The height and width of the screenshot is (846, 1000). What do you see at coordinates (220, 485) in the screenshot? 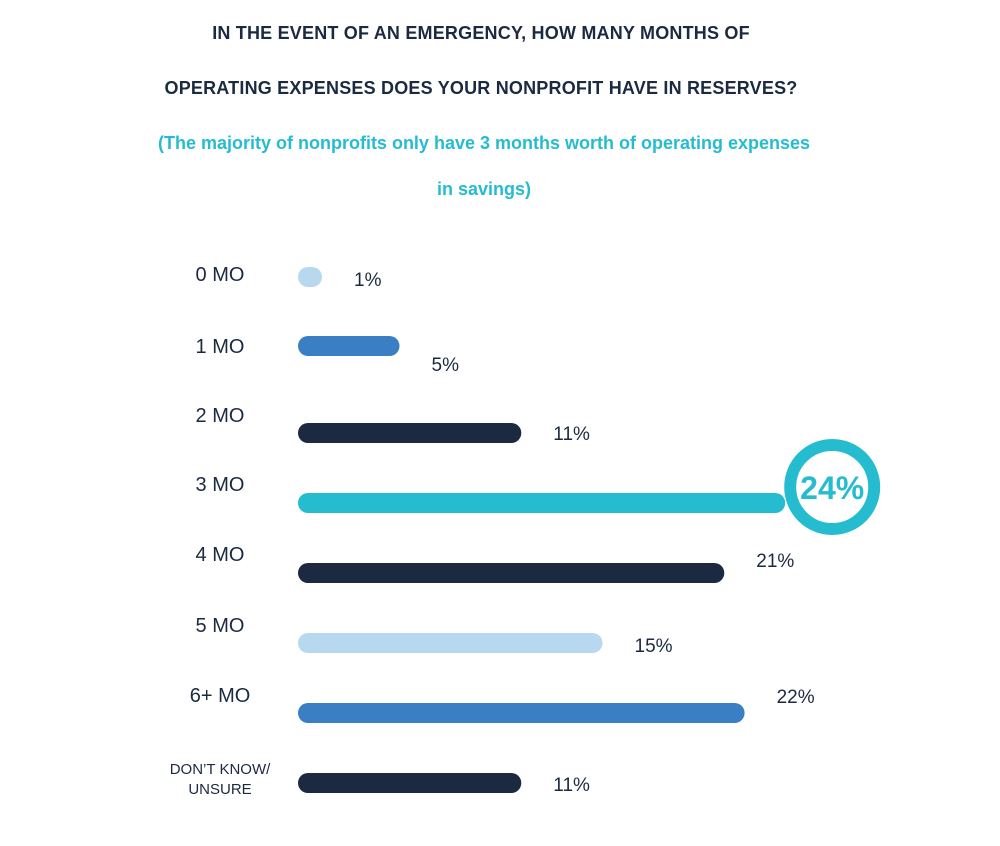
I see `category-label: 3 MO` at bounding box center [220, 485].